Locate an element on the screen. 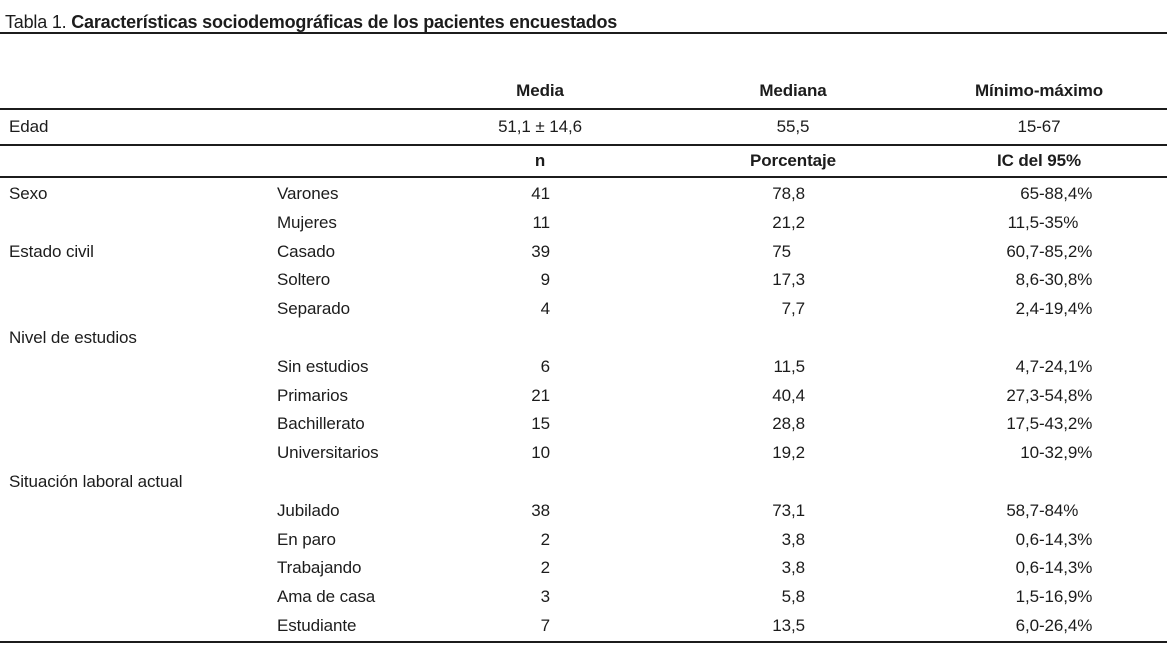  porcentaje-int-cell: 78 is located at coordinates (781, 193).